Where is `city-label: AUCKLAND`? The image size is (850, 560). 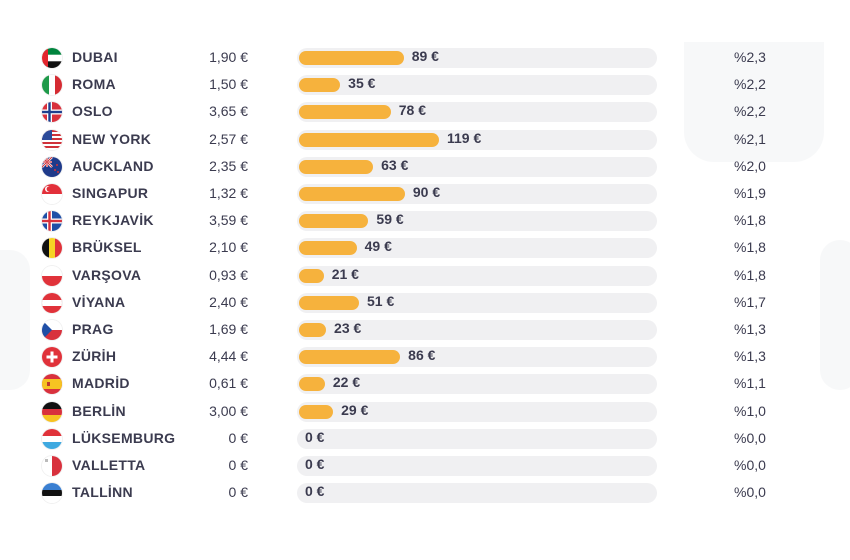 city-label: AUCKLAND is located at coordinates (113, 165).